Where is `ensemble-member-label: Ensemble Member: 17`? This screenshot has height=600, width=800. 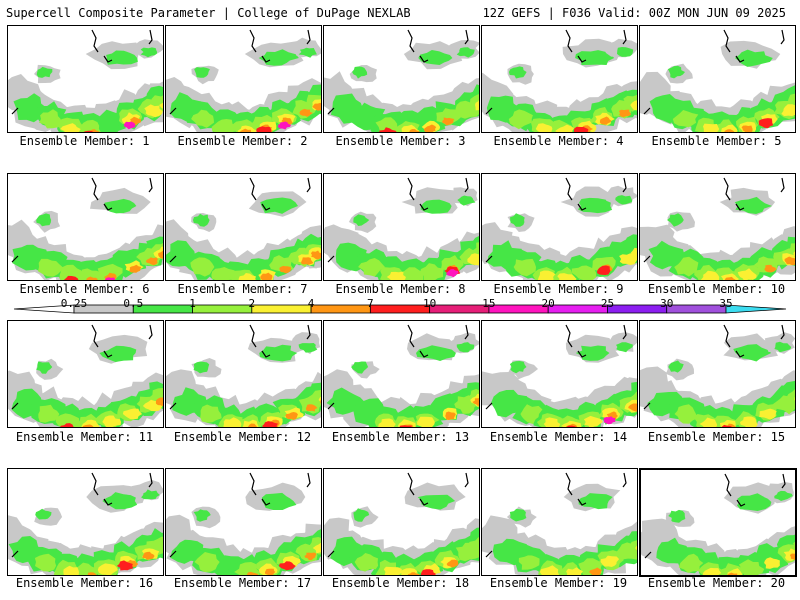
ensemble-member-label: Ensemble Member: 17 is located at coordinates (242, 583).